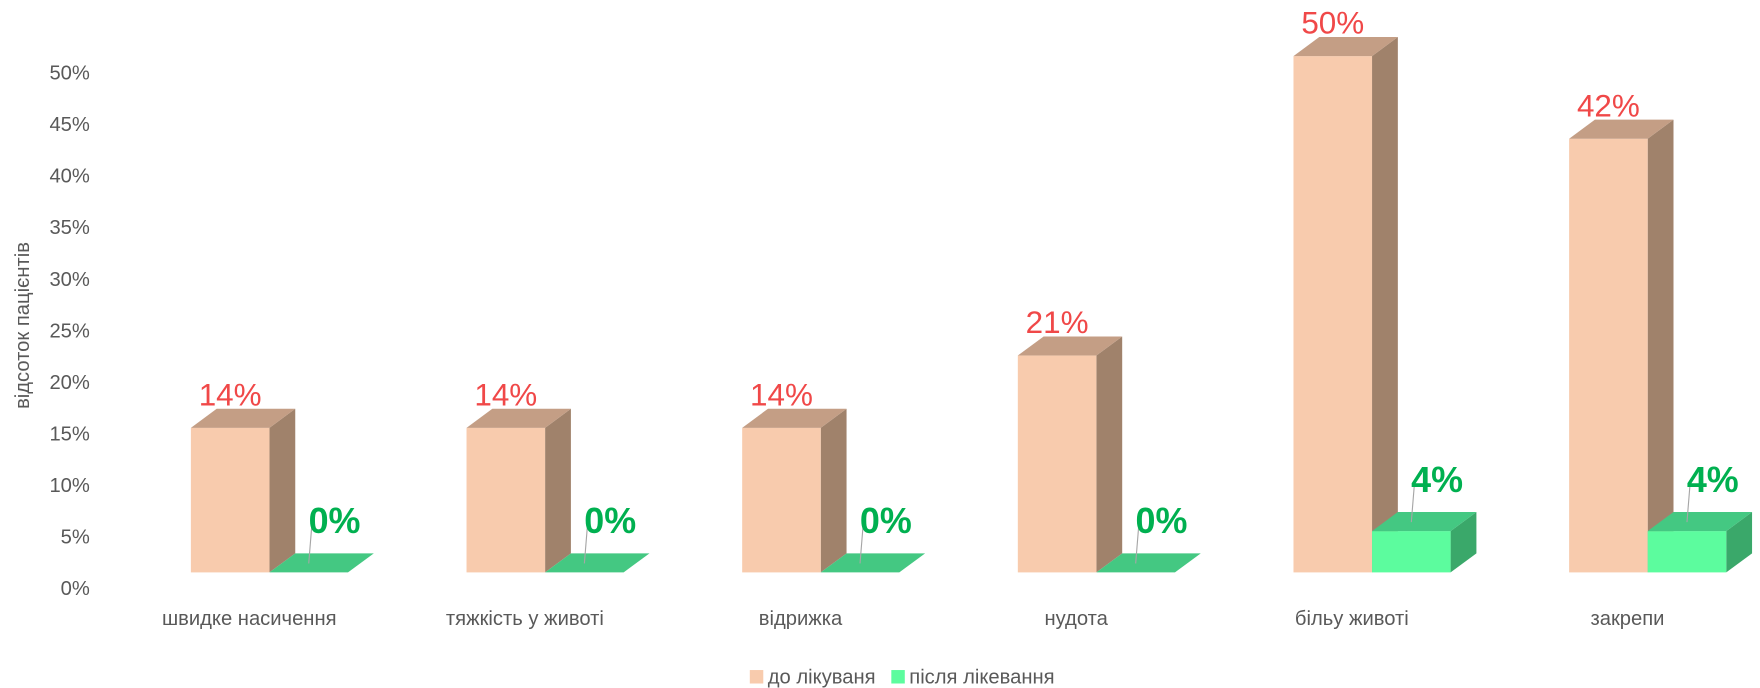 Image resolution: width=1760 pixels, height=688 pixels. I want to click on x-tick-label: швидке насичення, so click(249, 619).